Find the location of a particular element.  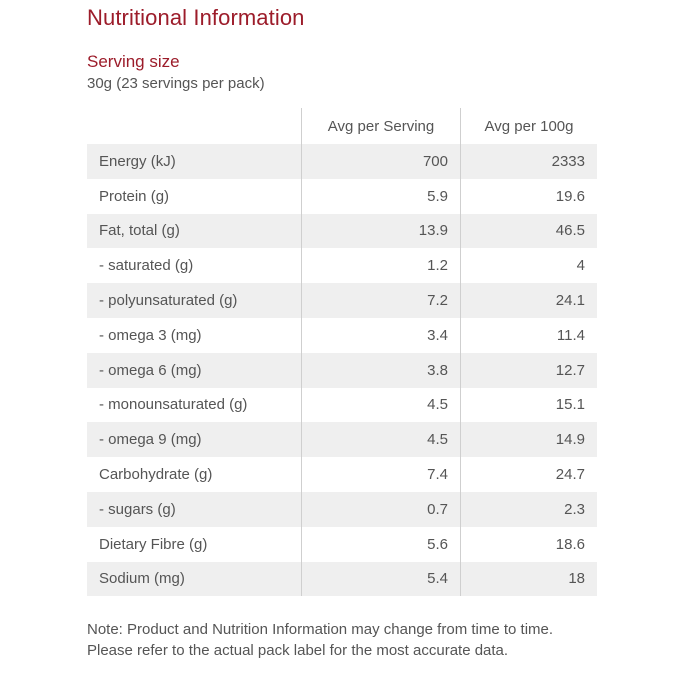

nutrient-label: Fat, total (g) is located at coordinates (139, 231).